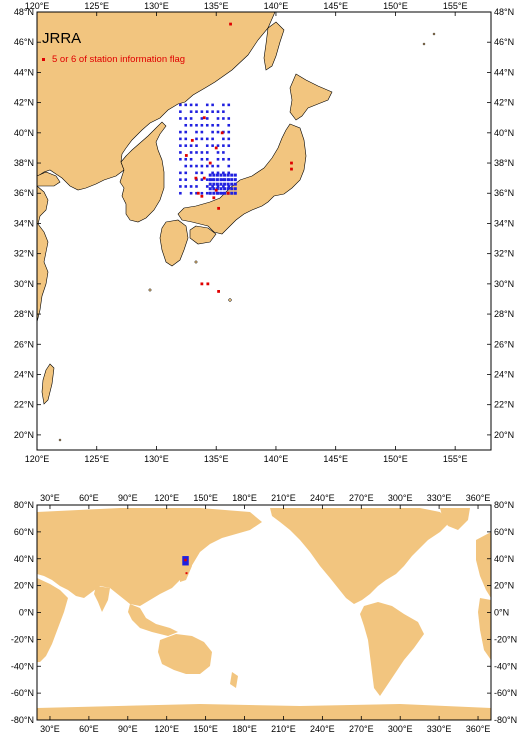  Describe the element at coordinates (186, 573) in the screenshot. I see `global-station-flag` at that location.